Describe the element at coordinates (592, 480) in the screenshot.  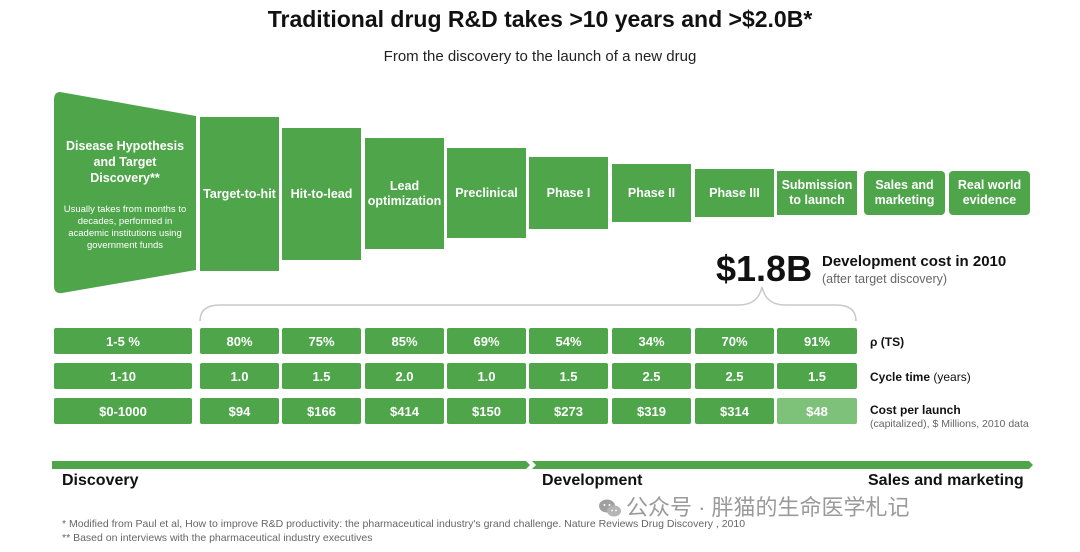
I see `phase-development-label: Development` at that location.